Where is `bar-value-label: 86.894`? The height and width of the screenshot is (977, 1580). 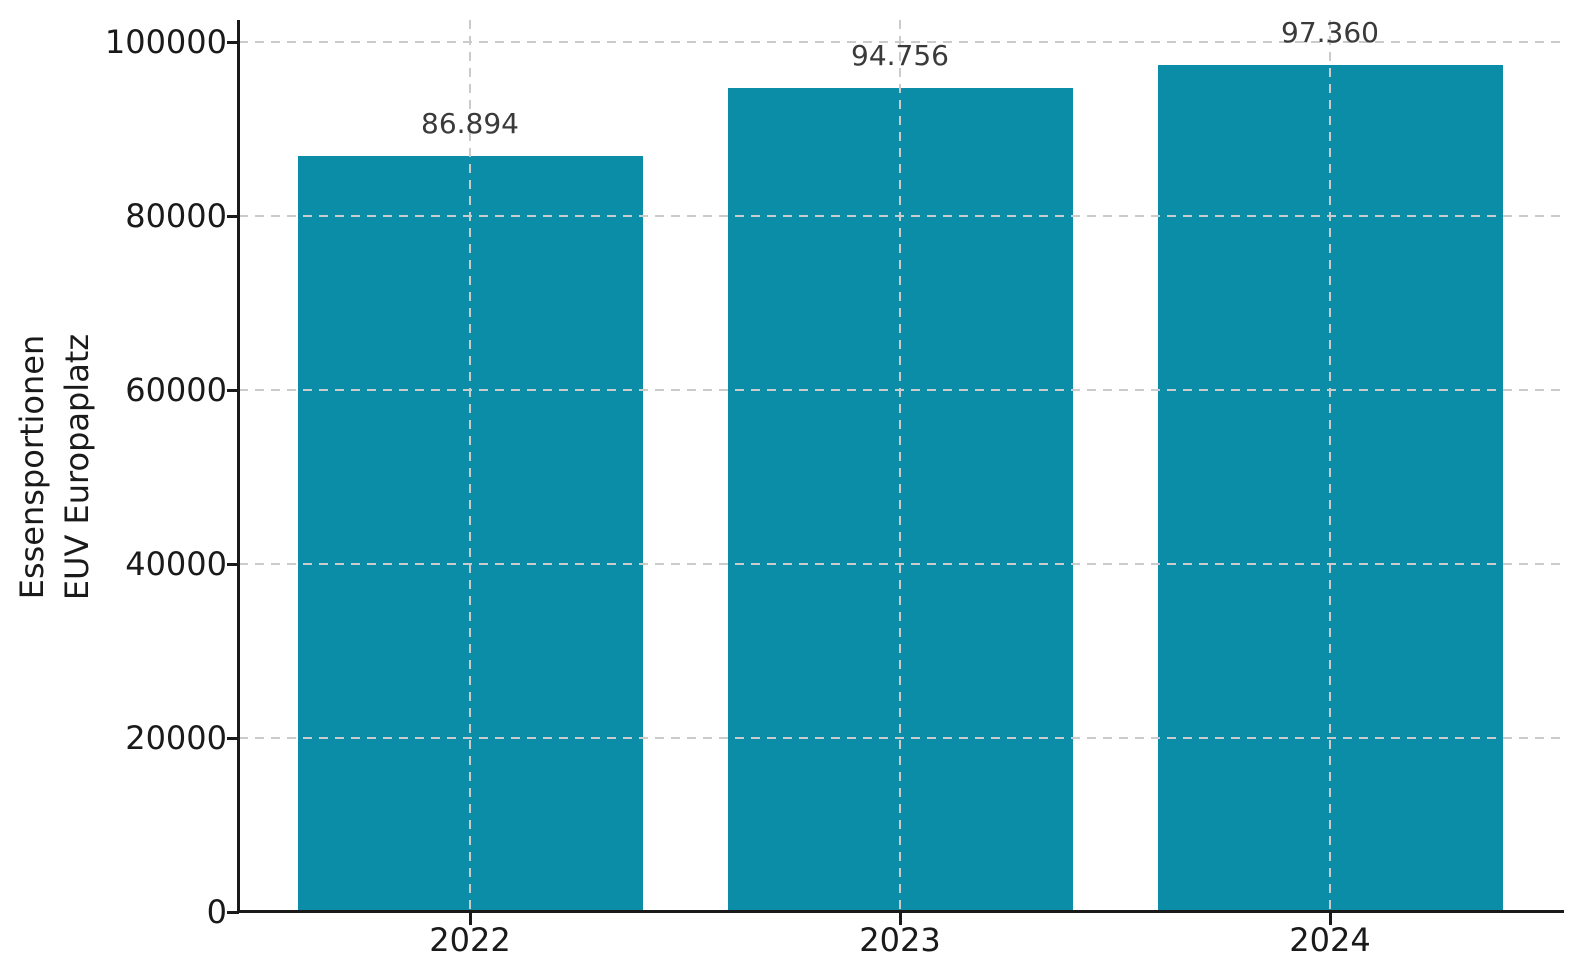 bar-value-label: 86.894 is located at coordinates (470, 124).